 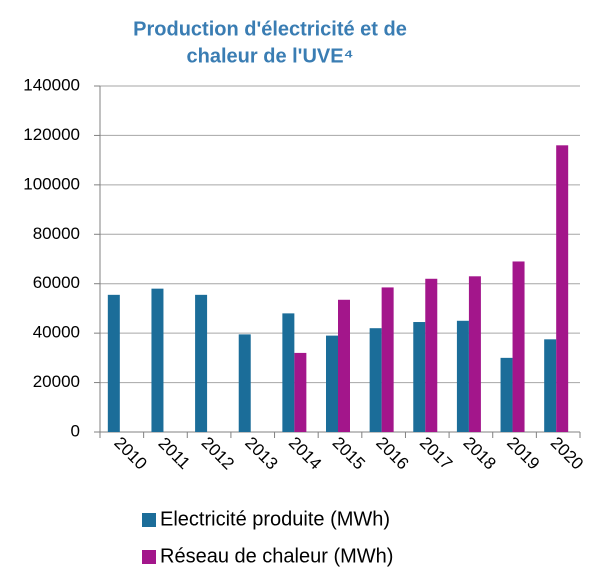 I want to click on x-tick-label: 2016, so click(x=392, y=453).